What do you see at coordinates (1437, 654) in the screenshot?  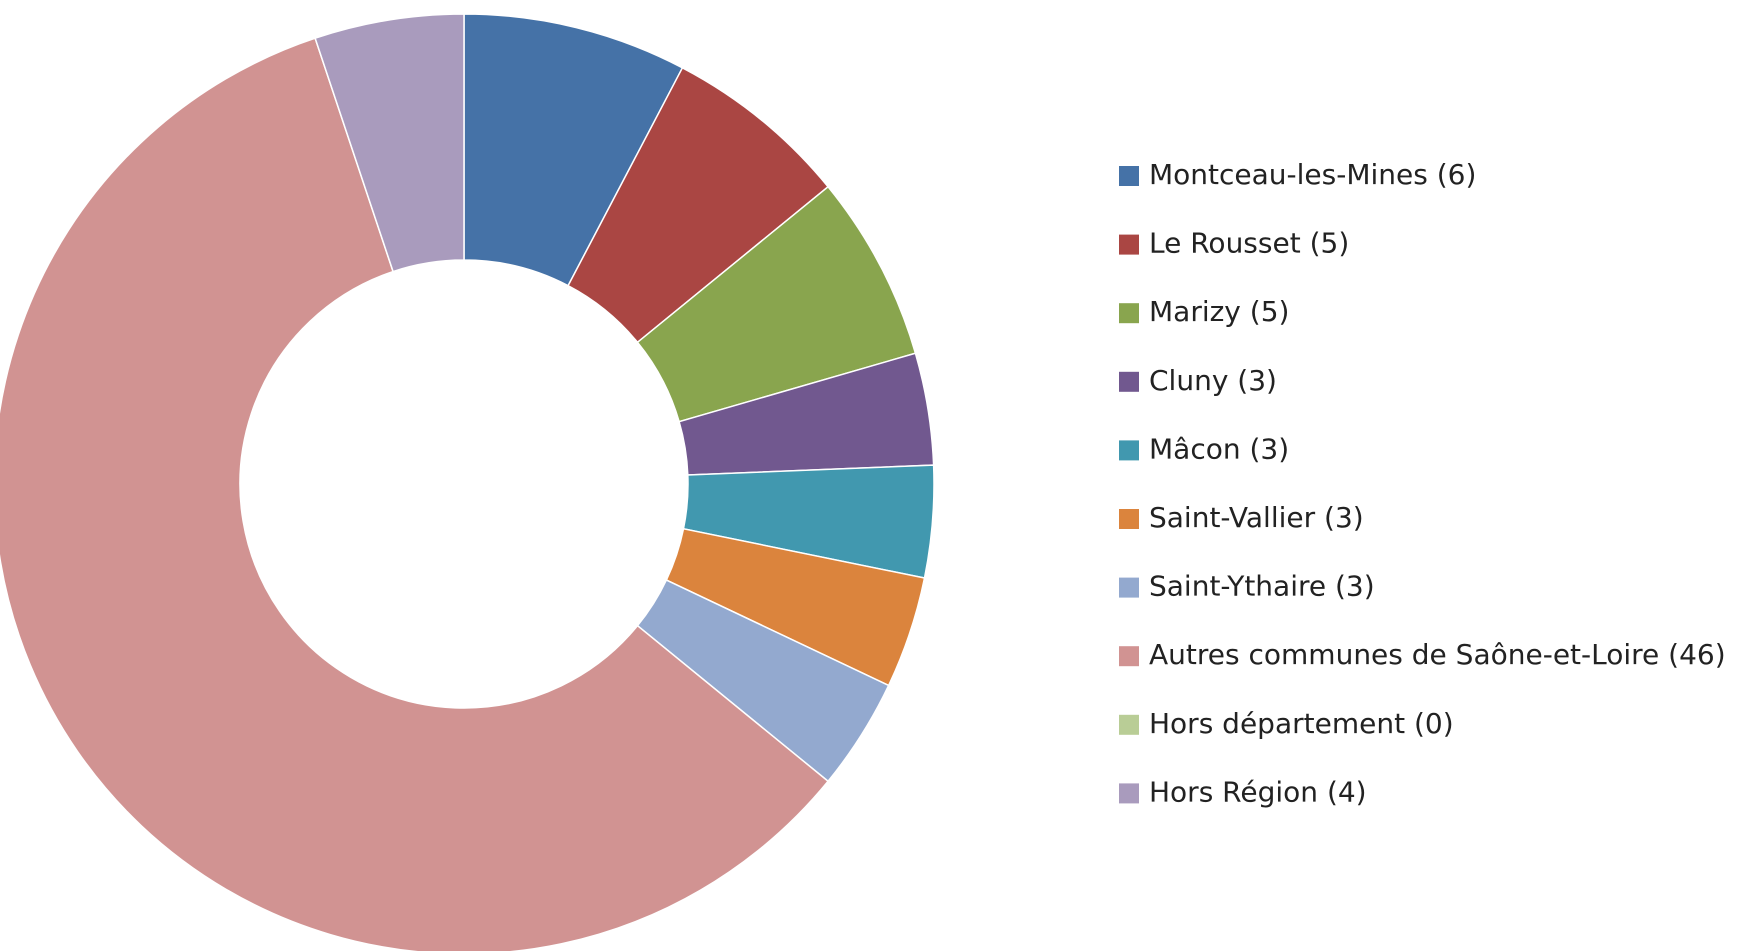 I see `legend-label: Autres communes de Saône-et-Loire (46)` at bounding box center [1437, 654].